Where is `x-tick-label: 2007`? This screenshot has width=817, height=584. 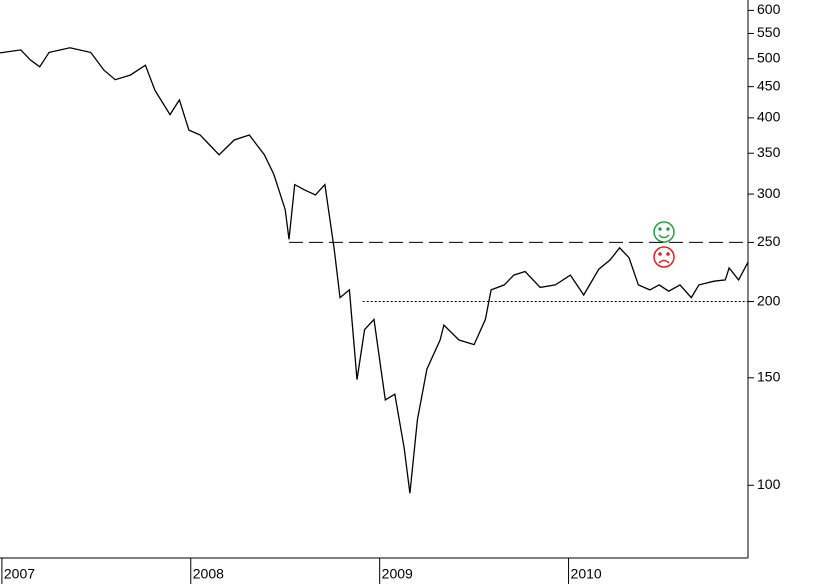
x-tick-label: 2007 is located at coordinates (19, 574).